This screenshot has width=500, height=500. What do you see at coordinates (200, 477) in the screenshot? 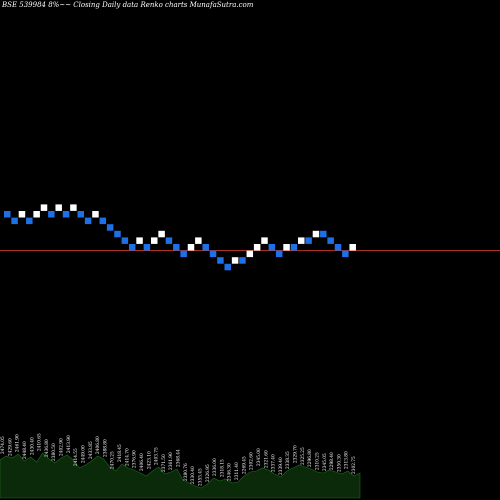
I see `volume-label: 2355.45` at bounding box center [200, 477].